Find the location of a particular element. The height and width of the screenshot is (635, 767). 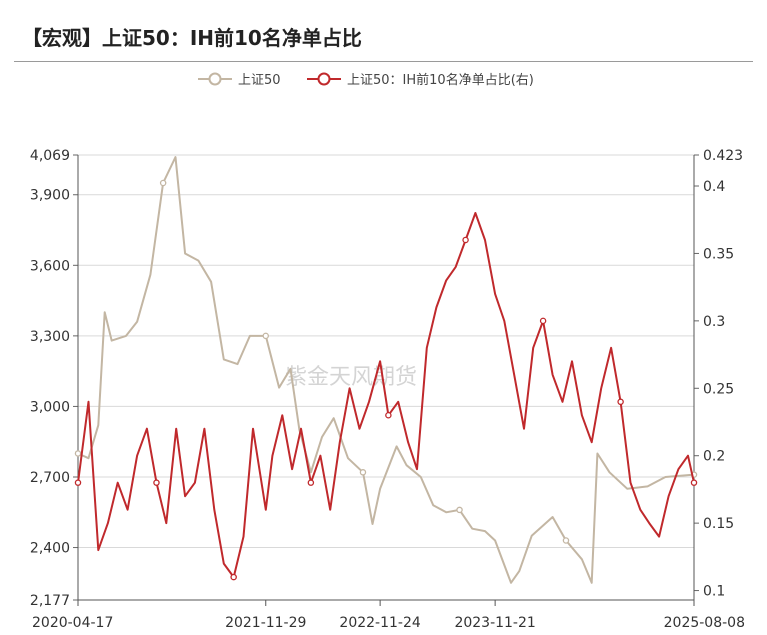

y-right-tick-label: 0.4 is located at coordinates (714, 187).